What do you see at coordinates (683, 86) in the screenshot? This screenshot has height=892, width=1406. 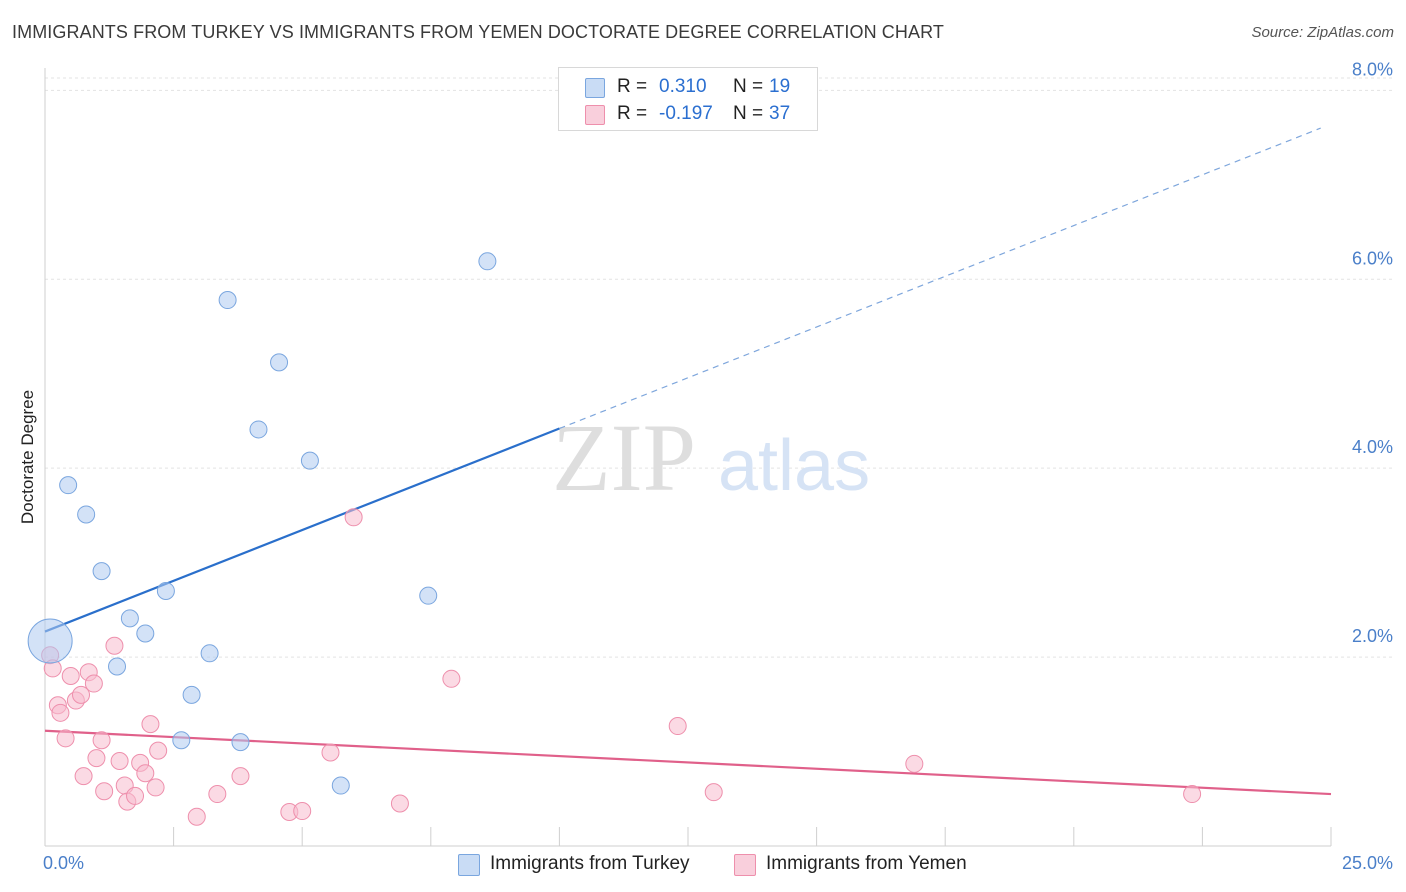 I see `legend-r-value-turkey: 0.310` at bounding box center [683, 86].